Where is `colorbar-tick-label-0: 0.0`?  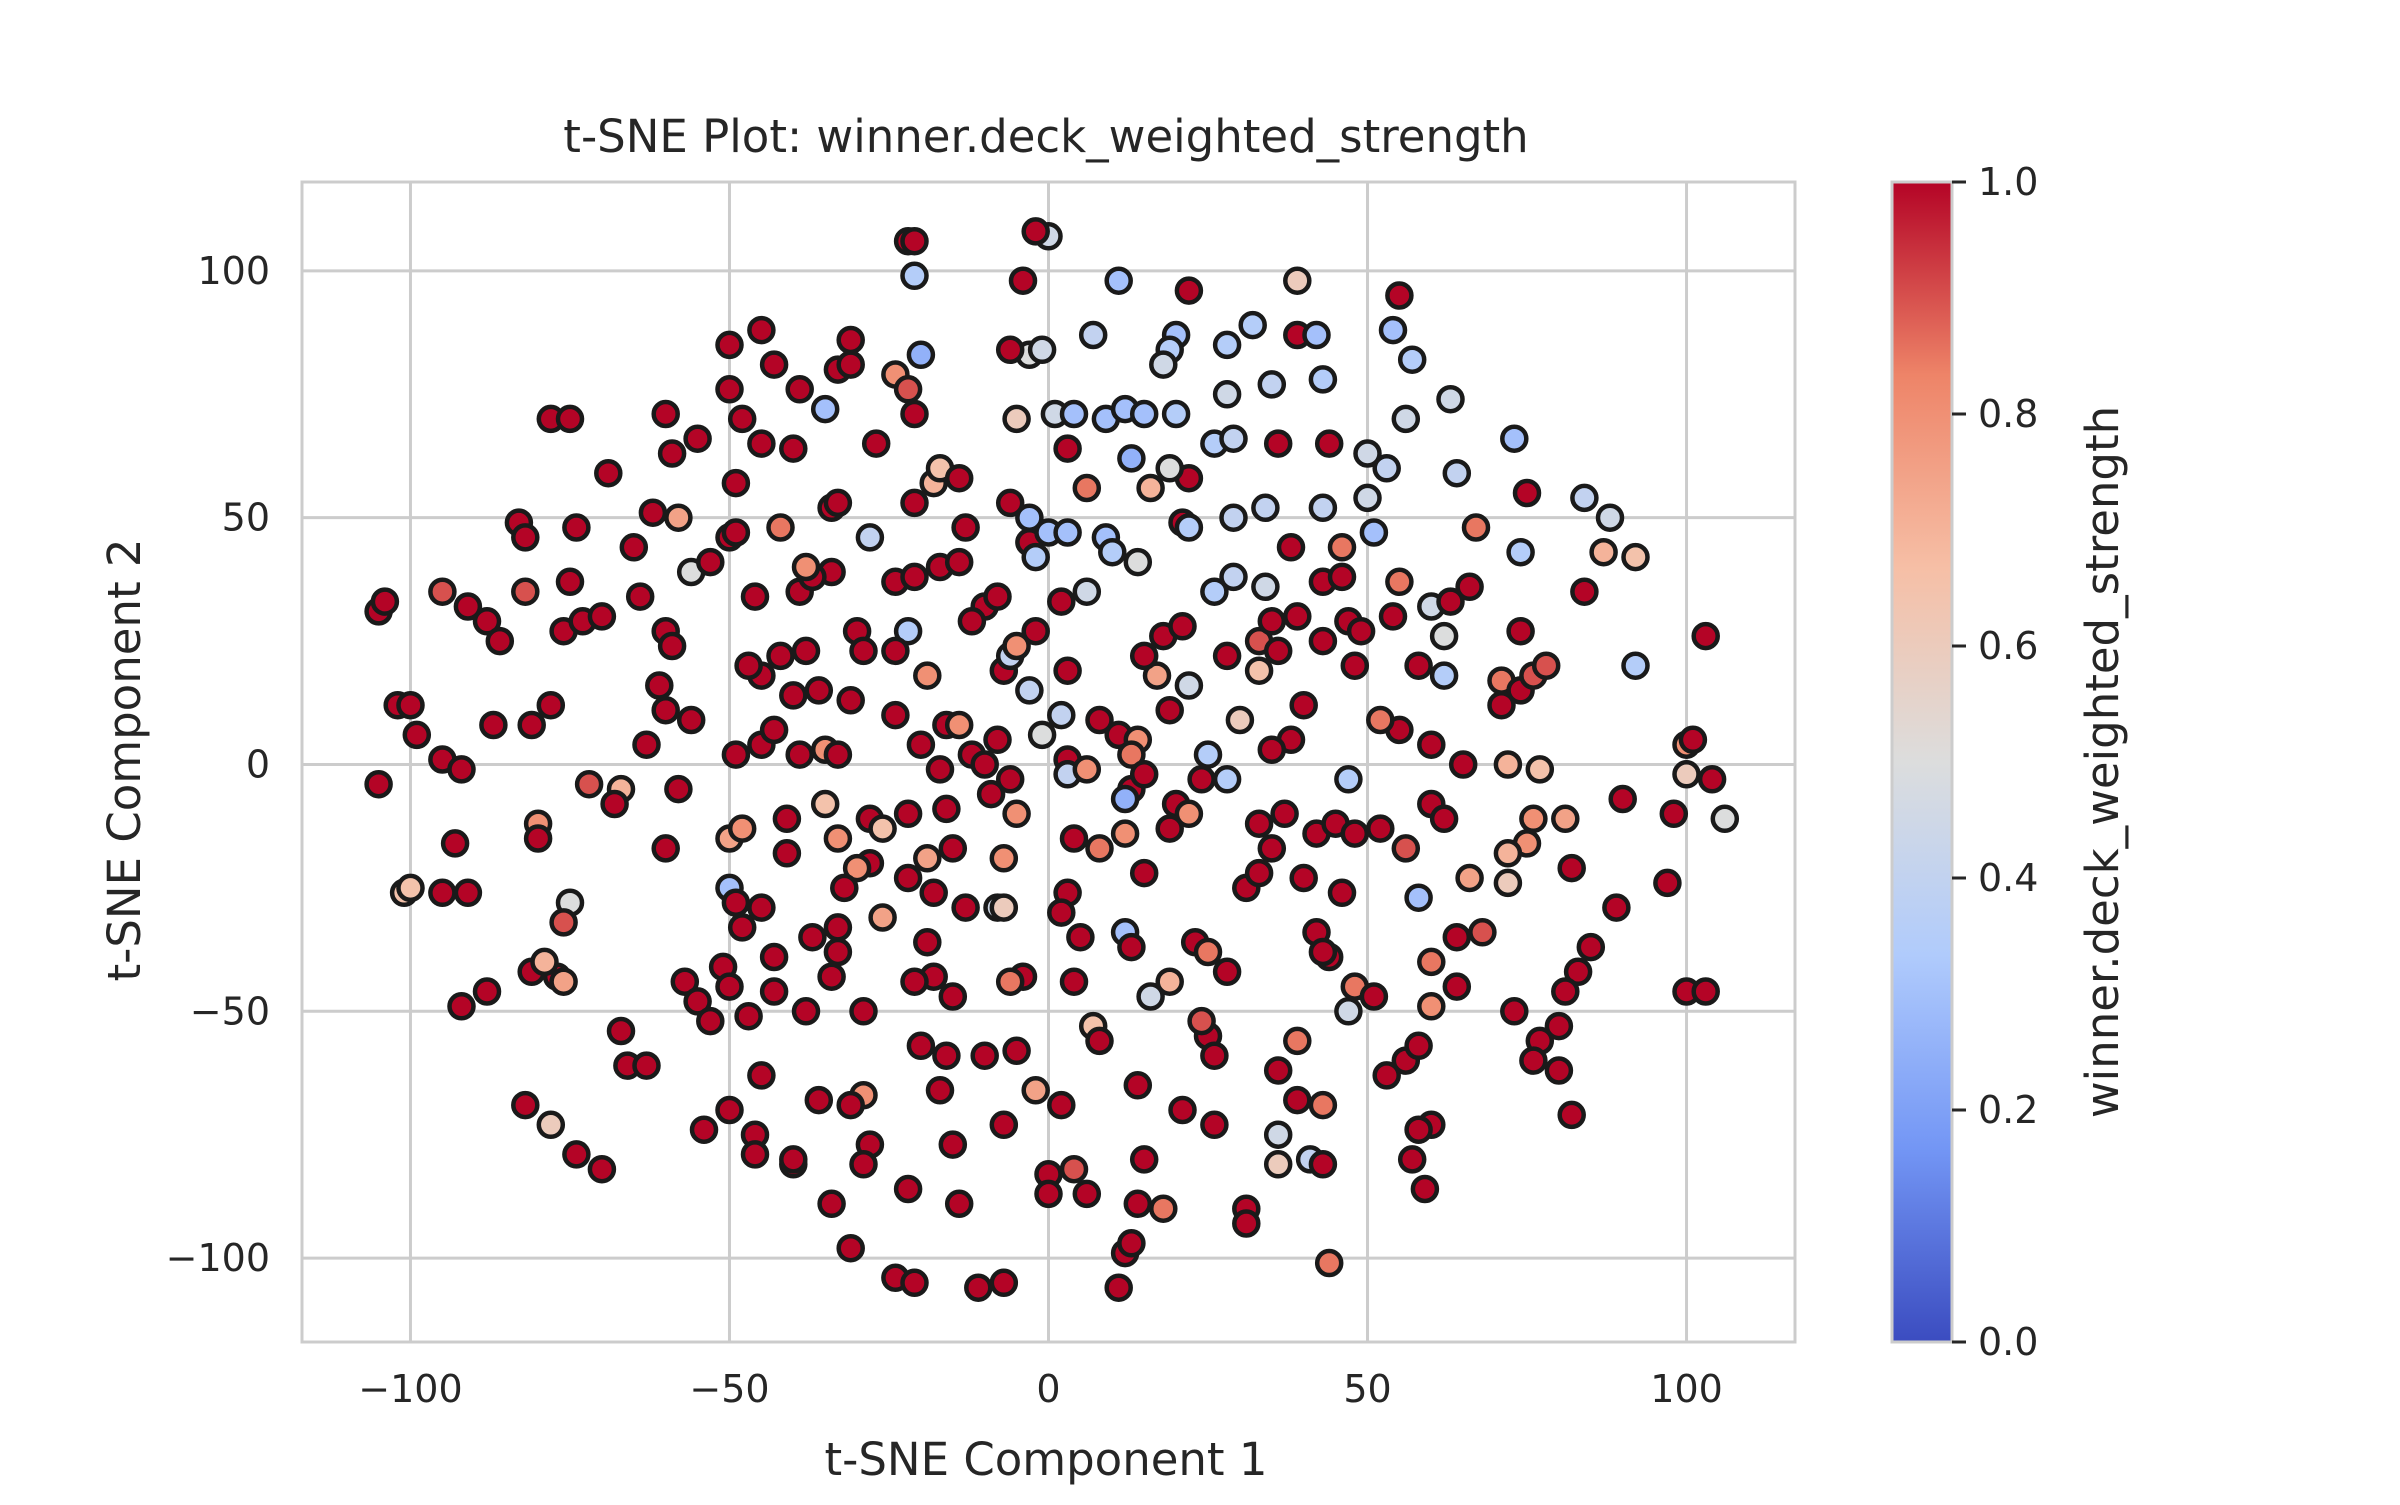
colorbar-tick-label-0: 0.0 is located at coordinates (2008, 1342).